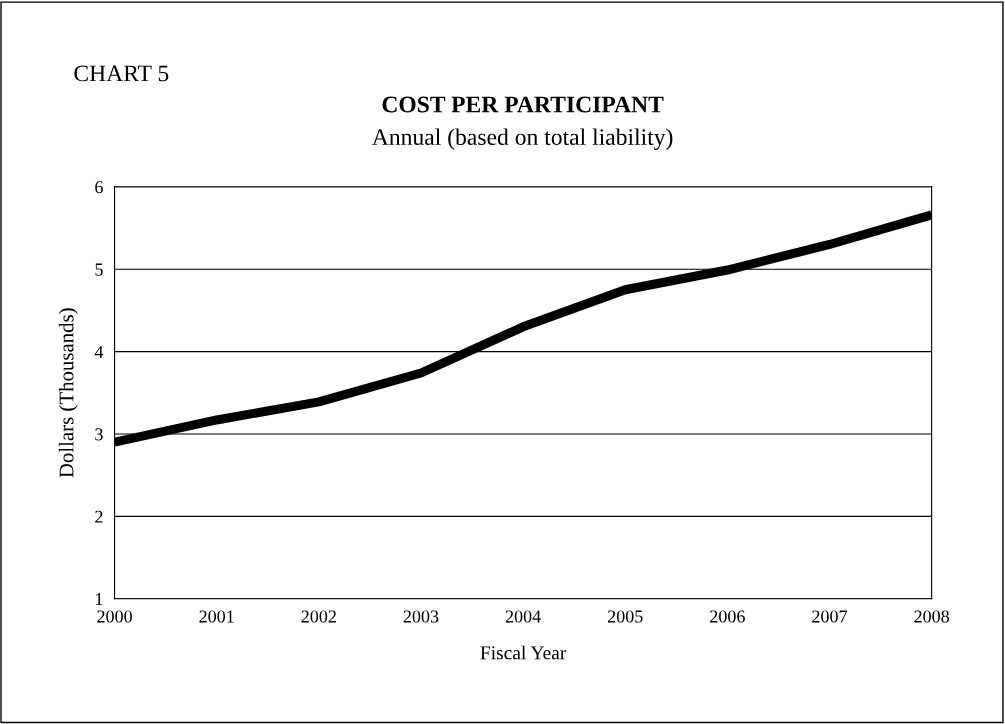 The width and height of the screenshot is (1005, 724). What do you see at coordinates (625, 616) in the screenshot?
I see `x-tick-label: 2005` at bounding box center [625, 616].